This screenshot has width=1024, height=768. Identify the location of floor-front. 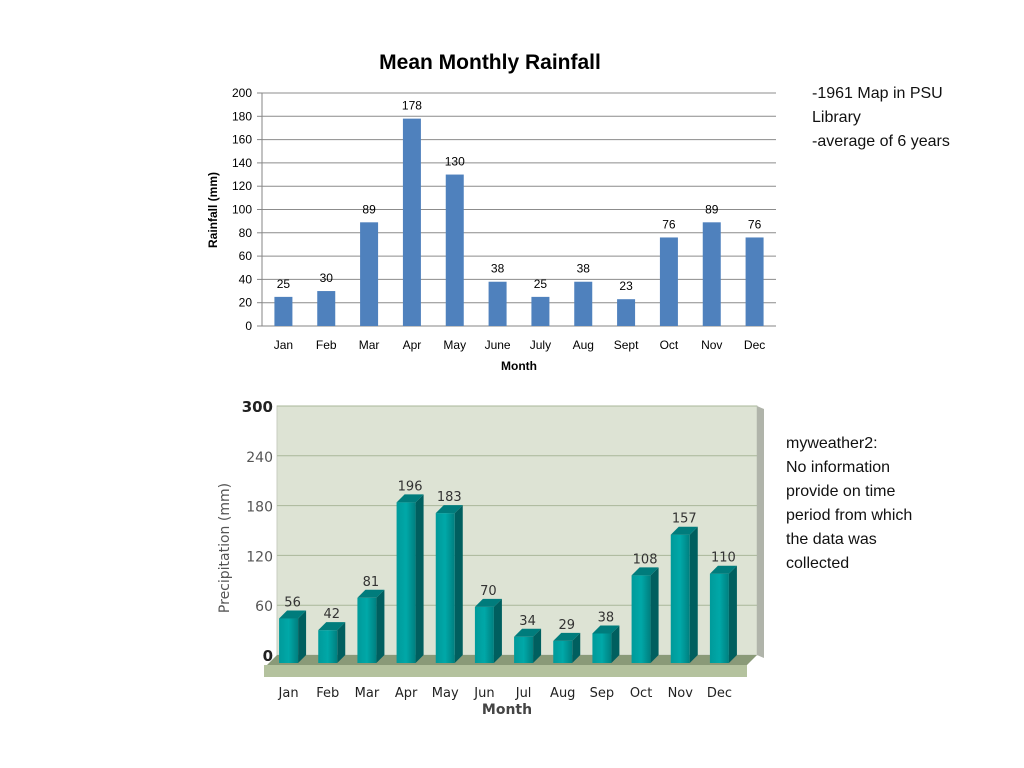
(505, 671).